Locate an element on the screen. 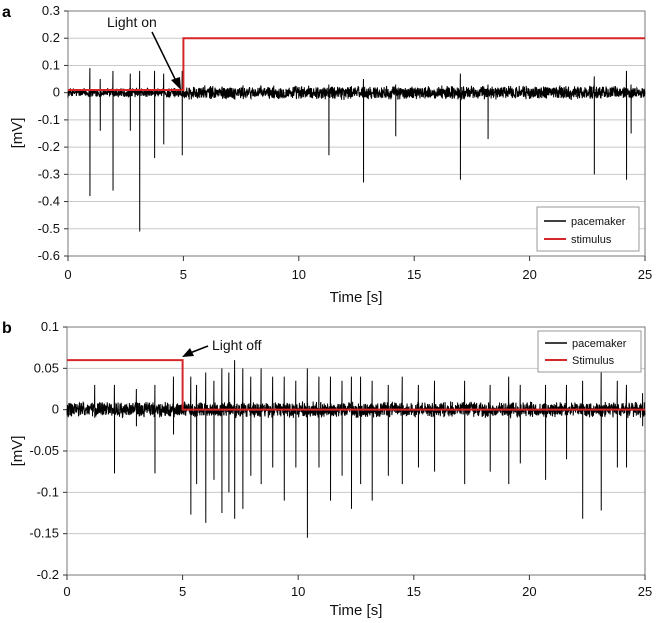 The width and height of the screenshot is (658, 623). panel-b-y-tick-label: -0.2 is located at coordinates (48, 574).